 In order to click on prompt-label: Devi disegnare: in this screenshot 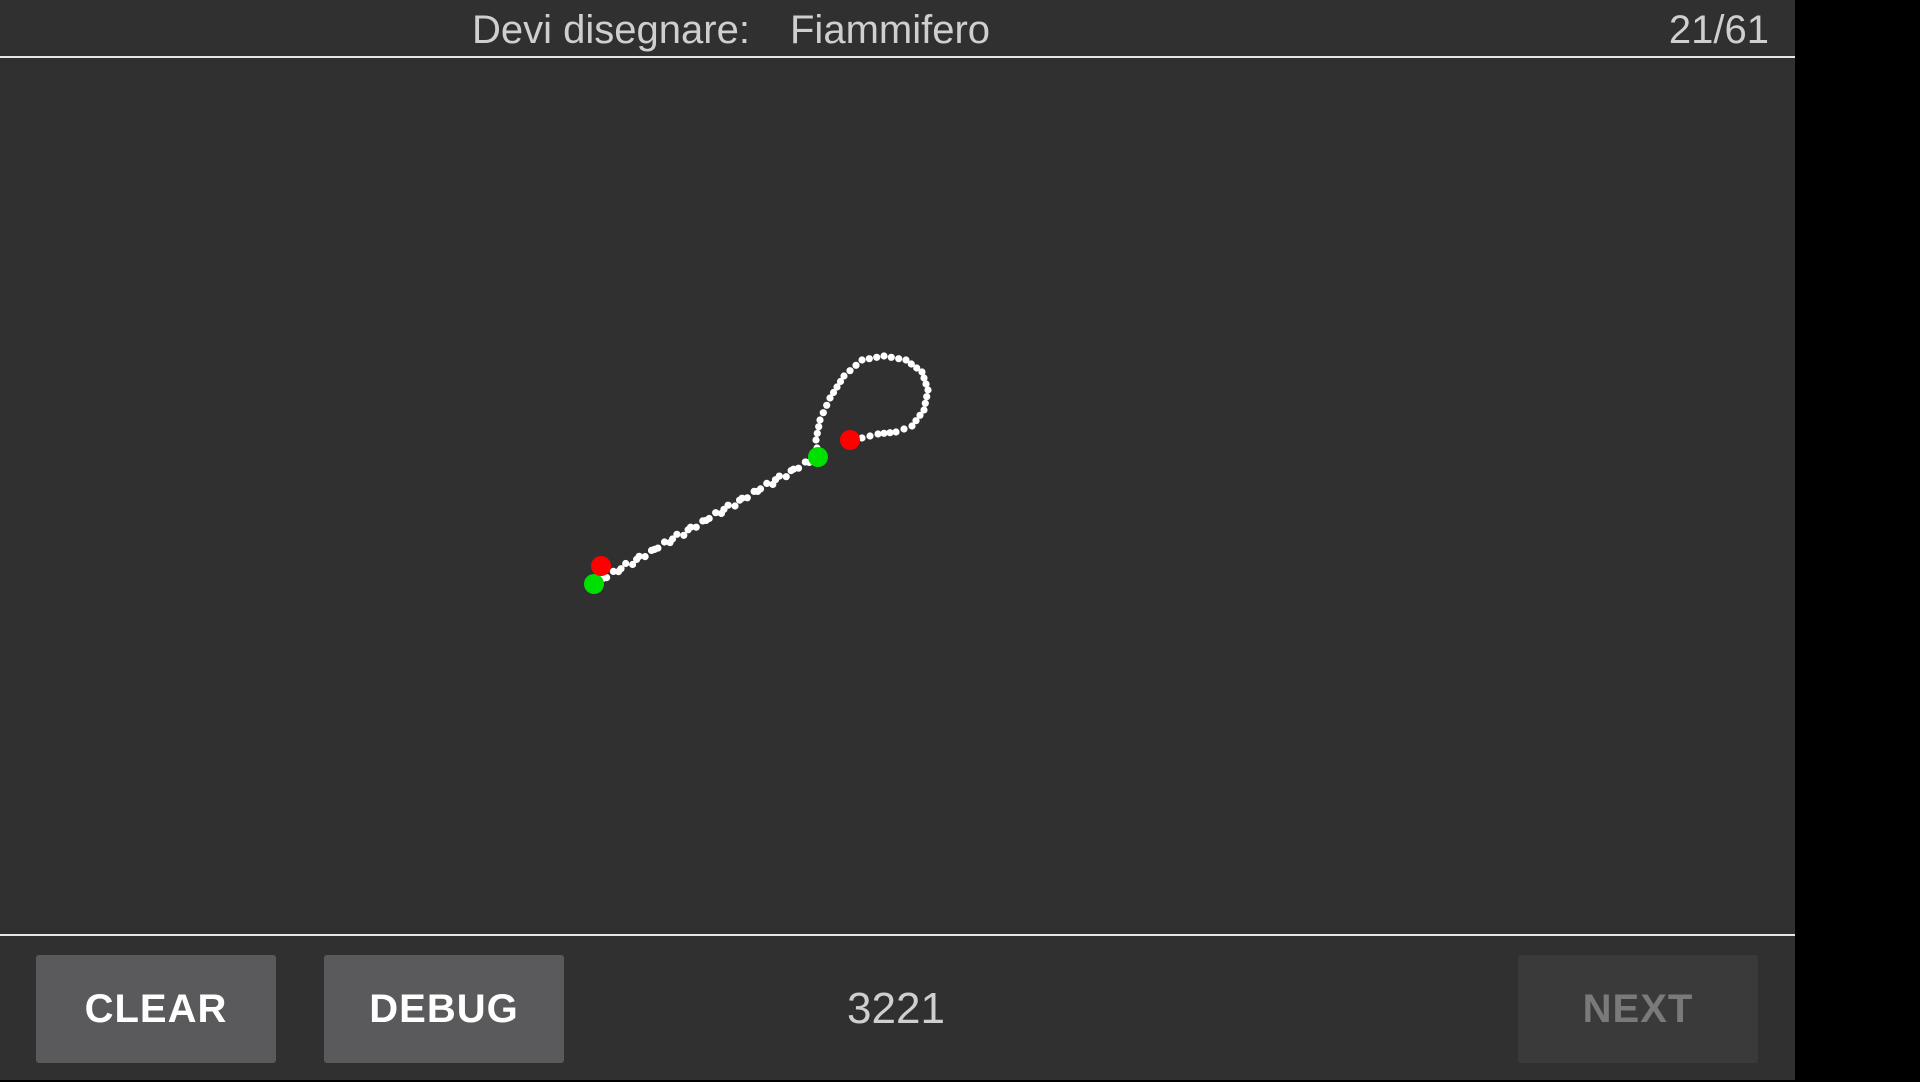, I will do `click(611, 30)`.